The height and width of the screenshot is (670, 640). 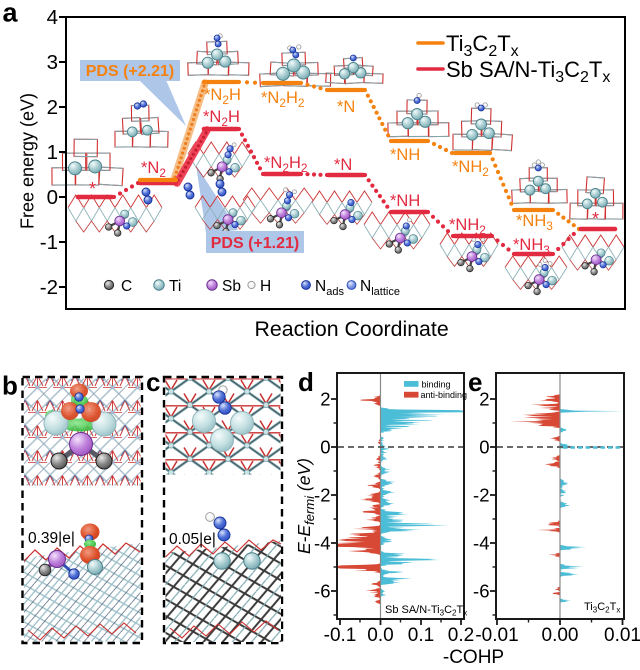 What do you see at coordinates (473, 657) in the screenshot?
I see `svg-text: -COHP` at bounding box center [473, 657].